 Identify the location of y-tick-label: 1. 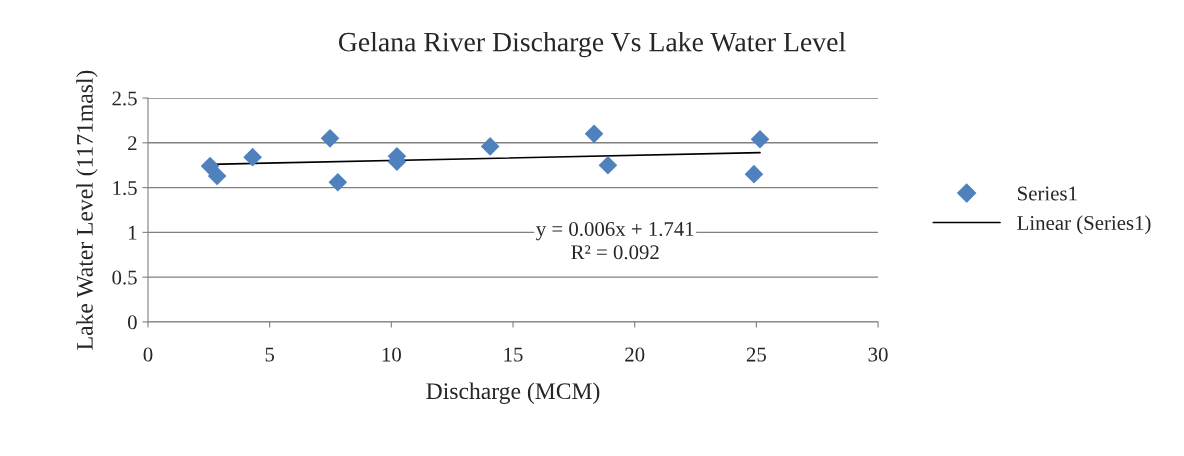
(133, 232).